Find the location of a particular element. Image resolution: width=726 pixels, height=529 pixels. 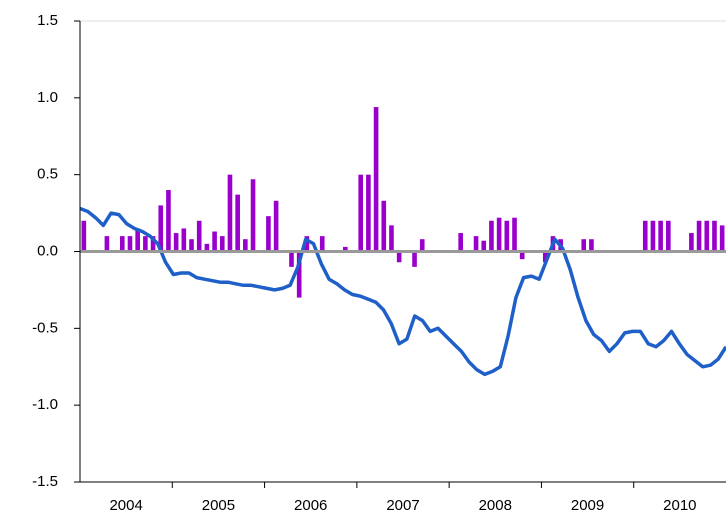

x-tick-label: 2008 is located at coordinates (495, 505).